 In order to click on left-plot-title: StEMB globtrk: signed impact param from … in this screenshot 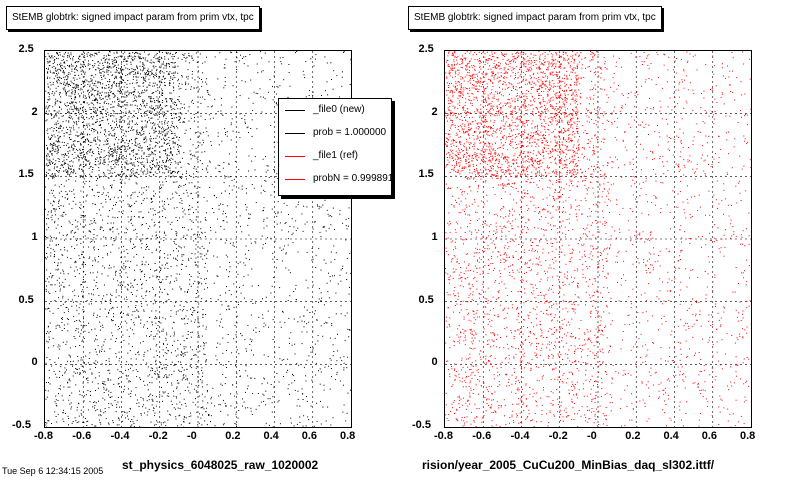, I will do `click(133, 18)`.